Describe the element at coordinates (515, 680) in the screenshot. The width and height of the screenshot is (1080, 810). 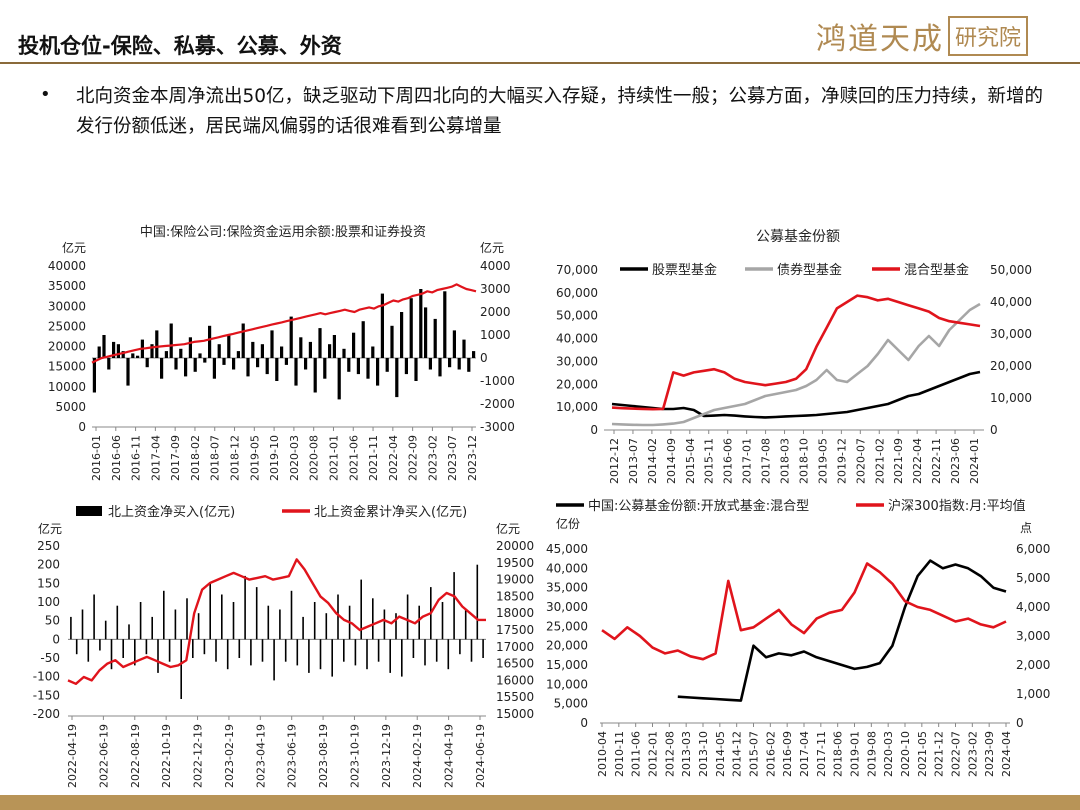
I see `chart3-right-ytick: 16000` at that location.